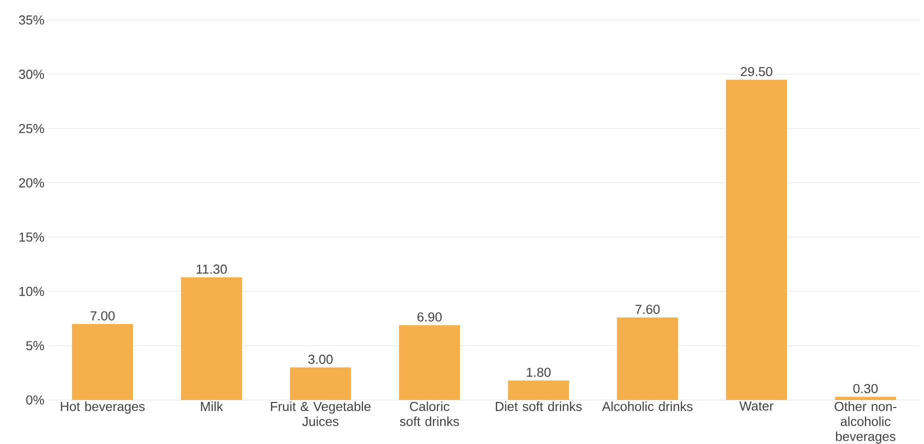  I want to click on x-tick-label: Milk, so click(212, 406).